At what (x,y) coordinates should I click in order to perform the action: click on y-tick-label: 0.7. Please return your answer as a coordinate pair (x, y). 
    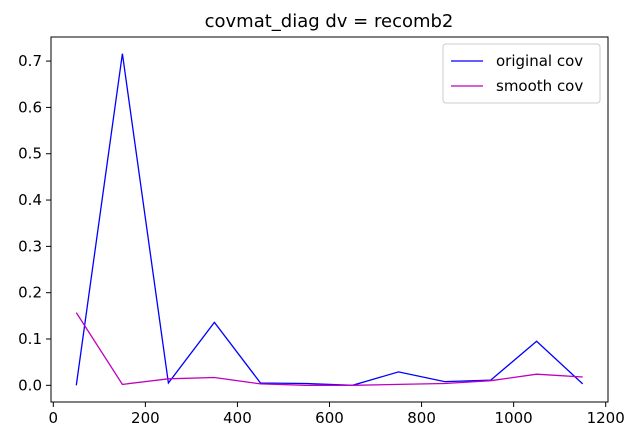
    Looking at the image, I should click on (30, 61).